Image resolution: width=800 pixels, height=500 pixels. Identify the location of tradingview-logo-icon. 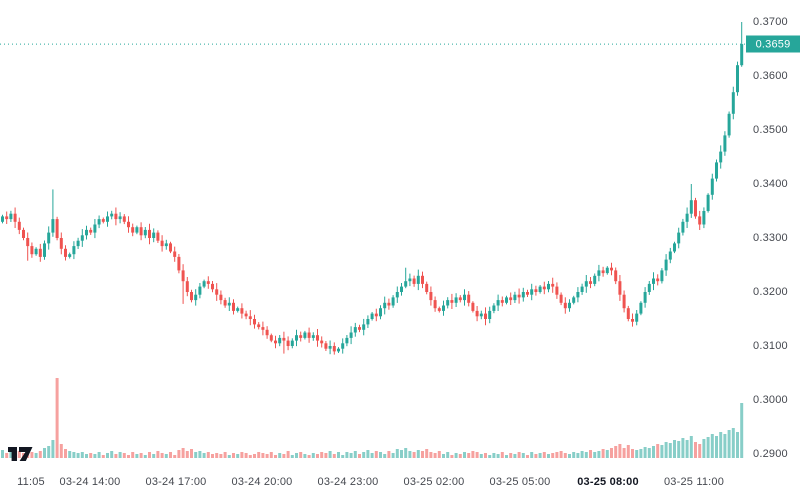
(20, 454).